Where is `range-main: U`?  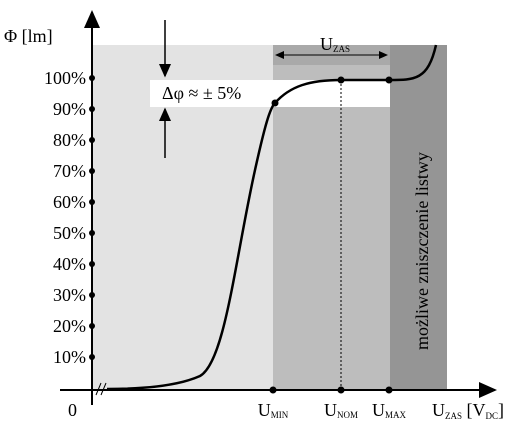 range-main: U is located at coordinates (326, 44).